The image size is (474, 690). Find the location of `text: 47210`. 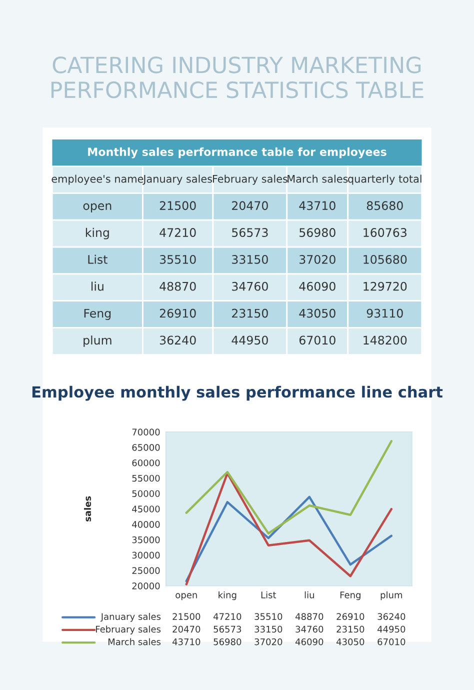

text: 47210 is located at coordinates (178, 232).